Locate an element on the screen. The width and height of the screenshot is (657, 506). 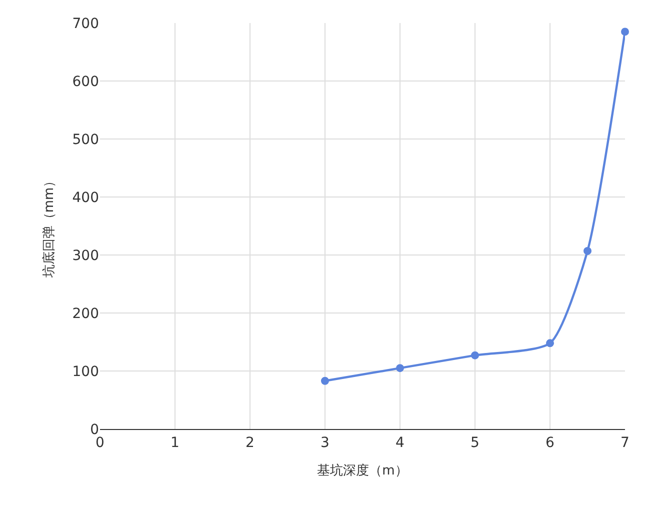
x-tick-label: 5 is located at coordinates (475, 442).